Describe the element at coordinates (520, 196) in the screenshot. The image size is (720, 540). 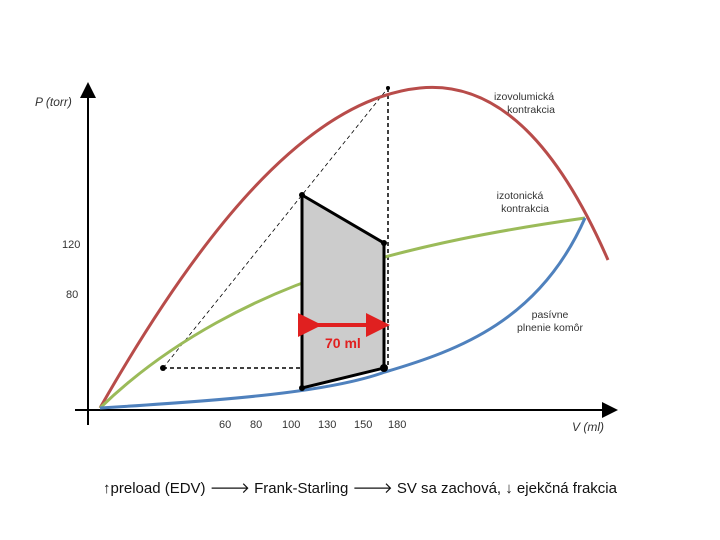
I see `isotonic-label-line1: izotonická` at that location.